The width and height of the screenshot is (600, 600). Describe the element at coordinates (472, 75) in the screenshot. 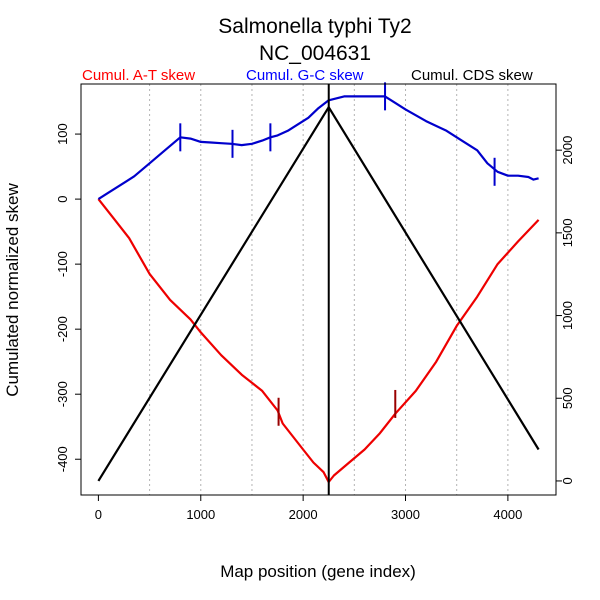

I see `legend-cds-skew: Cumul. CDS skew` at that location.